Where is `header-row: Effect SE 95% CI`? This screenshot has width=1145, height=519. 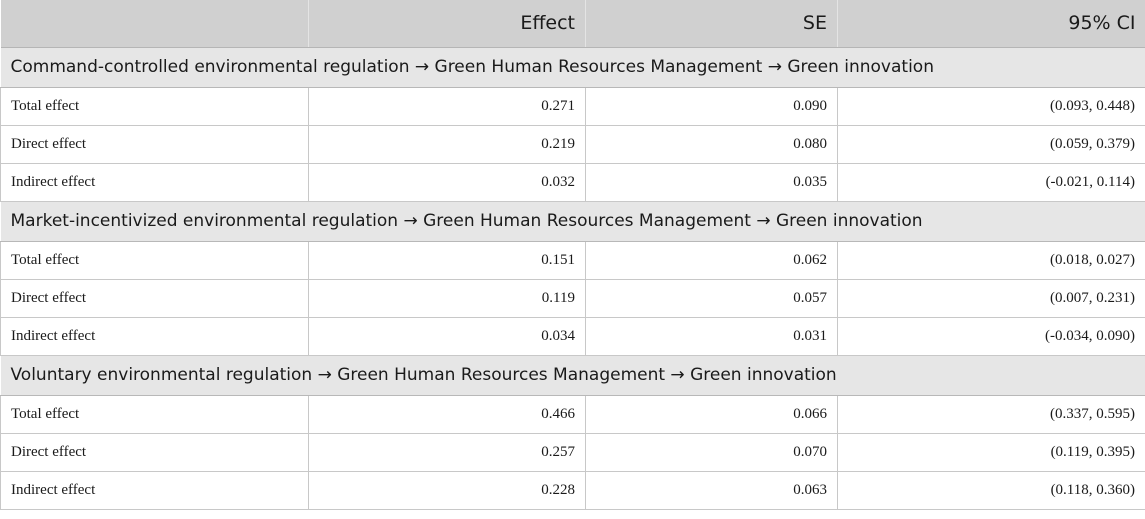
header-row: Effect SE 95% CI is located at coordinates (572, 24).